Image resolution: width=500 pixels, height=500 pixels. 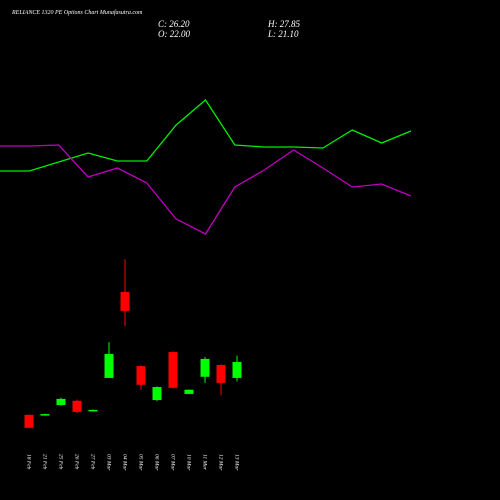 What do you see at coordinates (174, 24) in the screenshot?
I see `info-close: C: 26.20` at bounding box center [174, 24].